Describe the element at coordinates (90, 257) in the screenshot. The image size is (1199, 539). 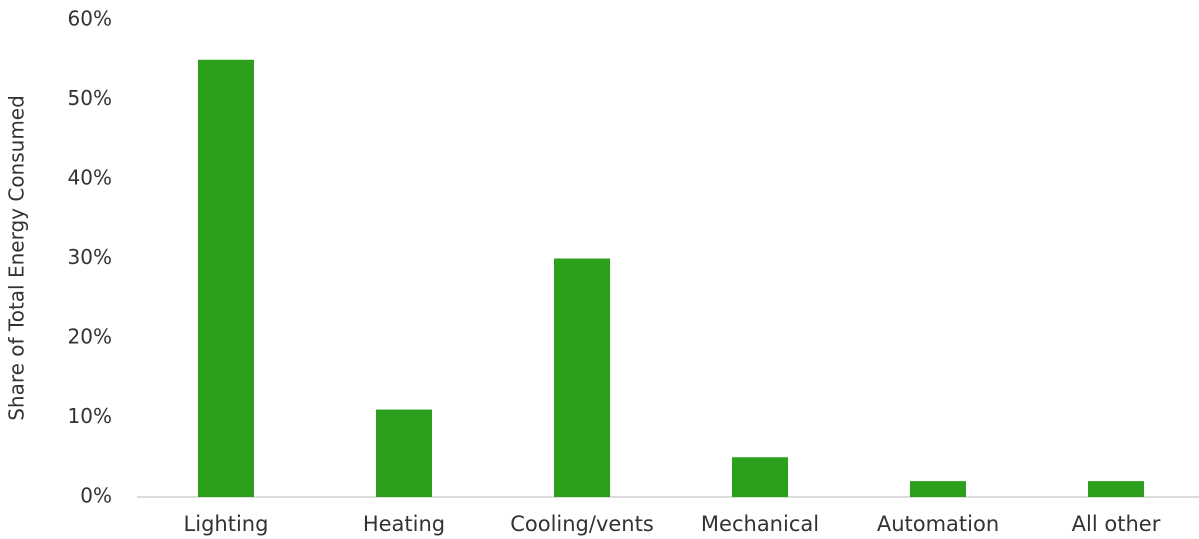
I see `y-tick-label: 30%` at that location.